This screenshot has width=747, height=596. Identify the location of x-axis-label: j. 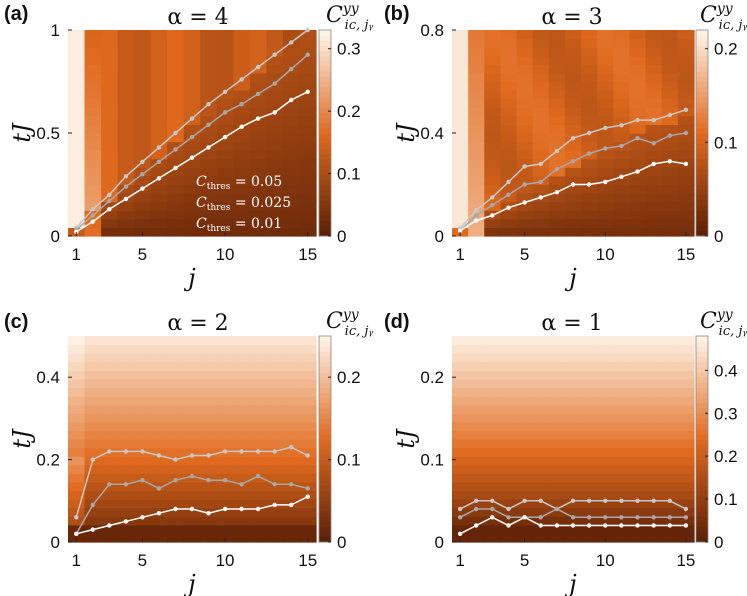
(570, 583).